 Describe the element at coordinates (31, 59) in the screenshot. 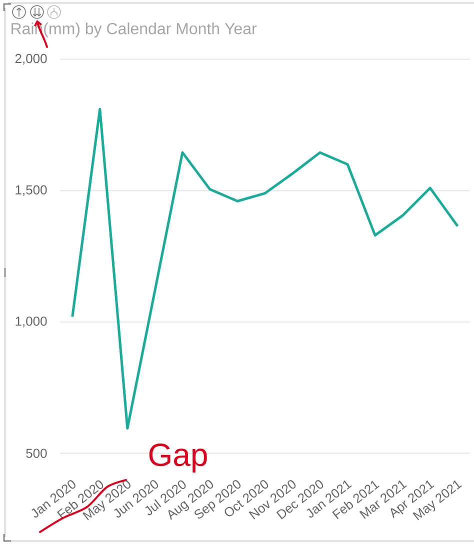

I see `y-tick-label: 2,000` at that location.